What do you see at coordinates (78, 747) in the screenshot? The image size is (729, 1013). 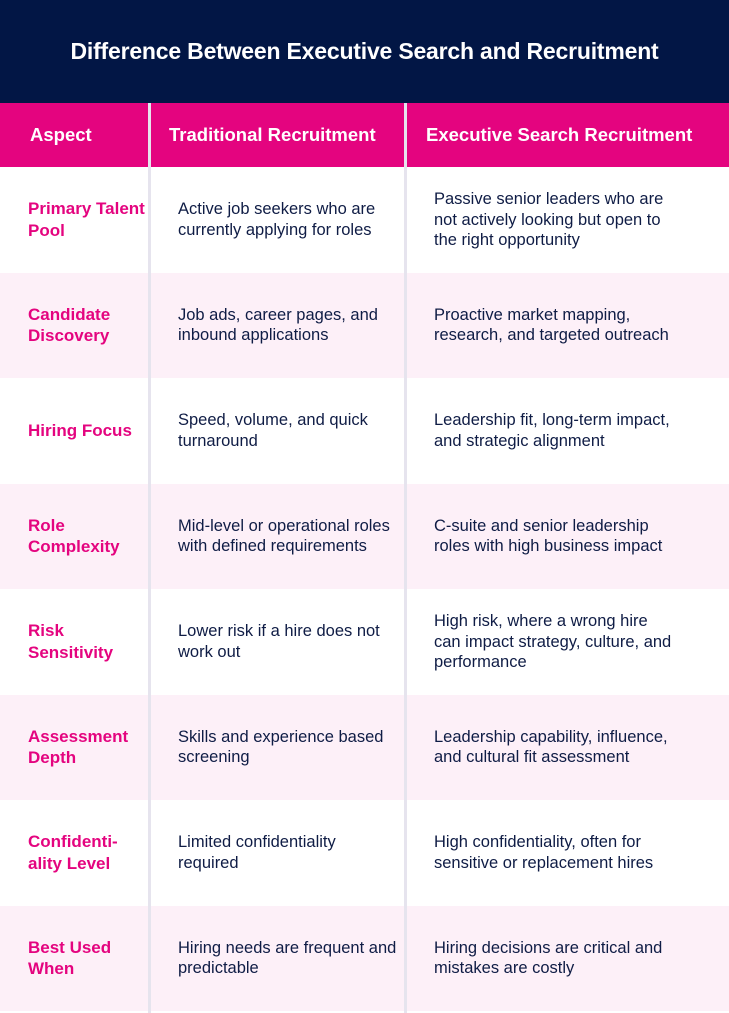 I see `aspect-cell: Assessment Depth` at bounding box center [78, 747].